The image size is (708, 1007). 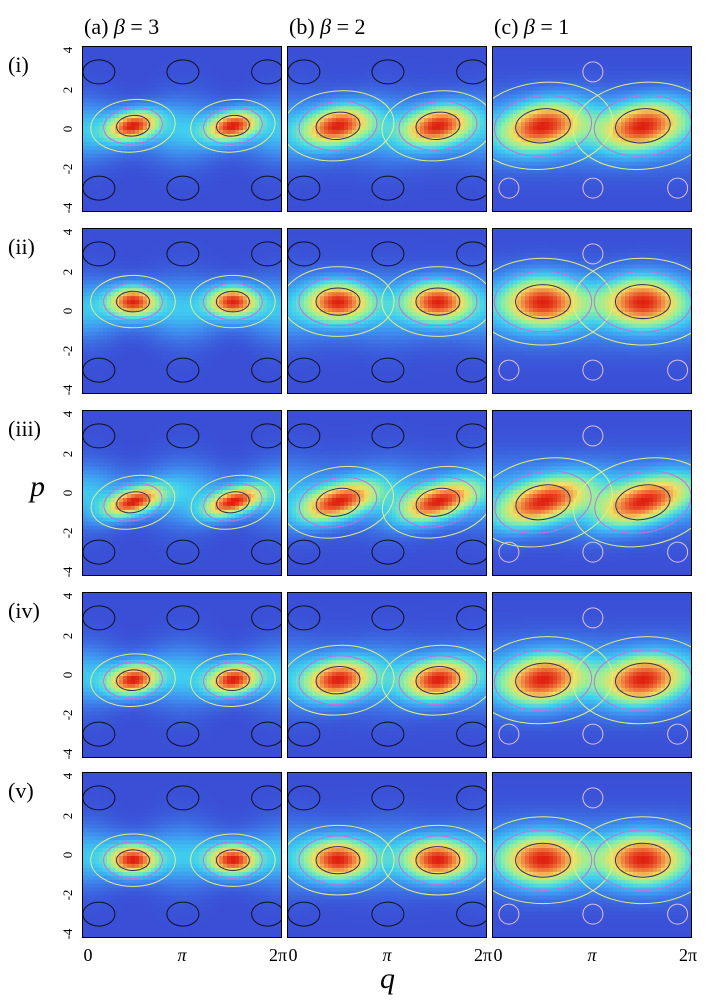 What do you see at coordinates (471, 188) in the screenshot?
I see `negative-contour` at bounding box center [471, 188].